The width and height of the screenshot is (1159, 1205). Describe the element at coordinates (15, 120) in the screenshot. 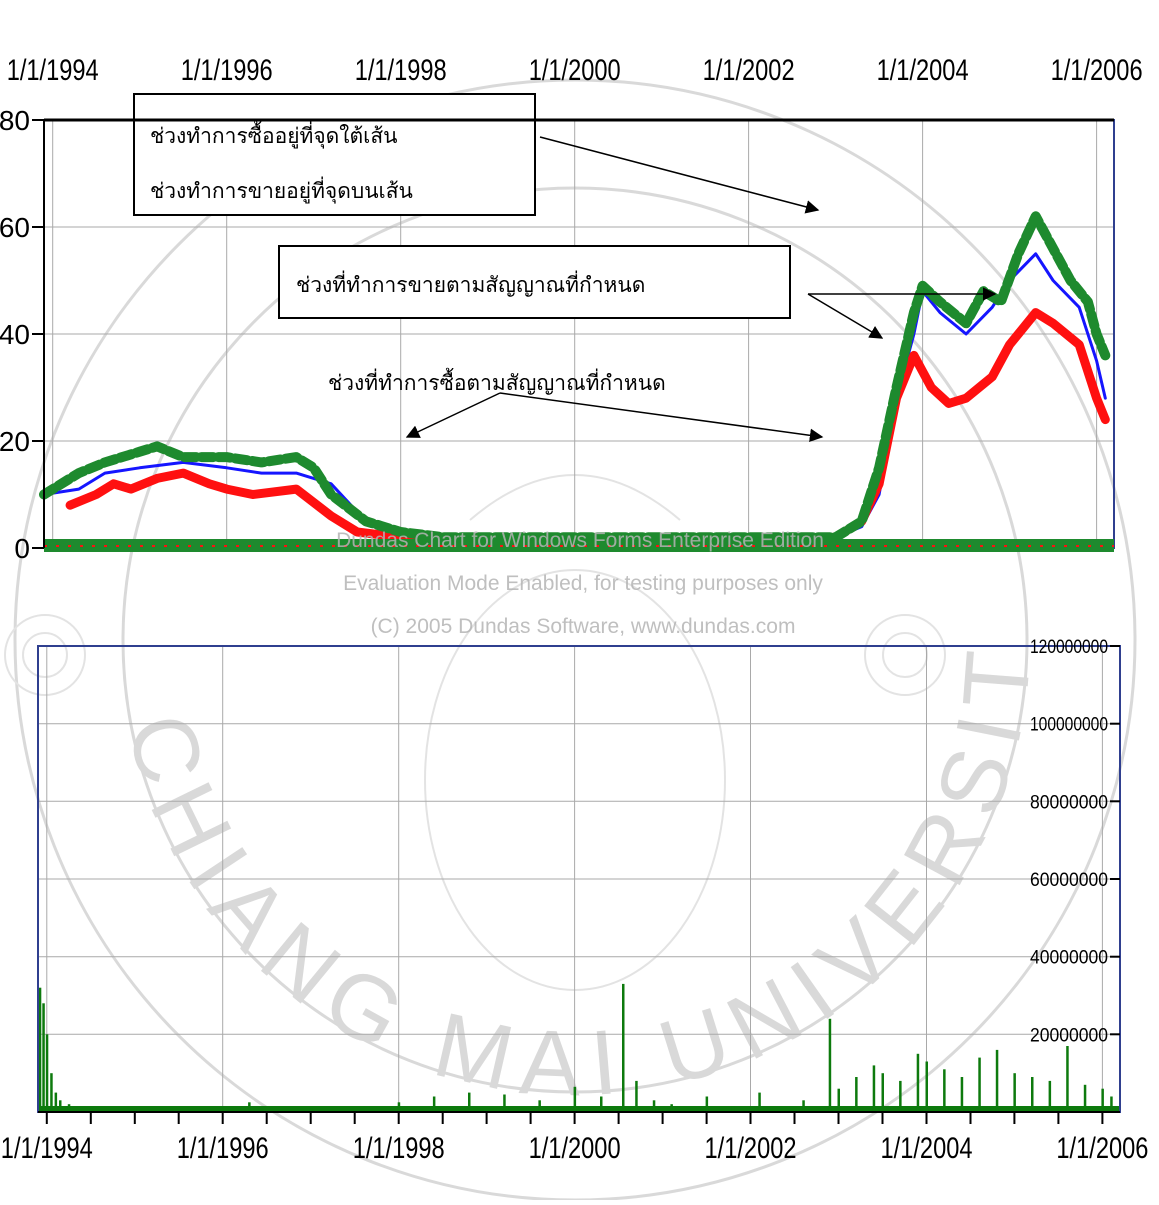

I see `upper-y-tick-label: 80` at that location.